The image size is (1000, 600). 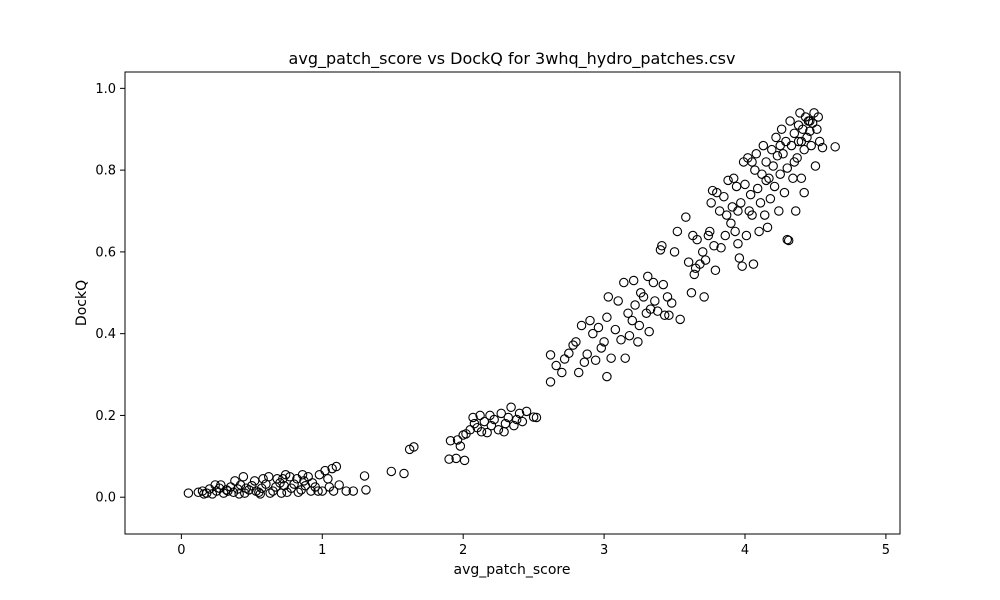 I want to click on x-tick-label: 3, so click(x=604, y=550).